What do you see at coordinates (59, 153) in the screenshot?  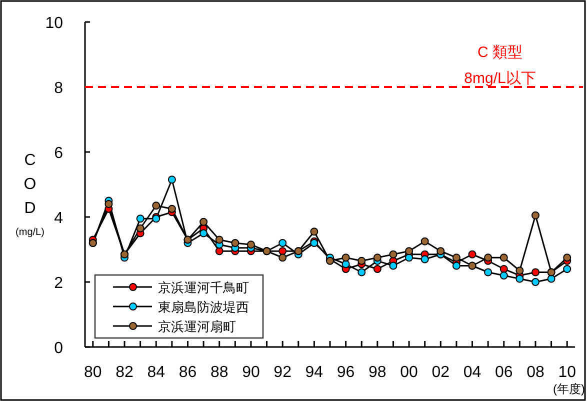 I see `y-tick-label: 6` at bounding box center [59, 153].